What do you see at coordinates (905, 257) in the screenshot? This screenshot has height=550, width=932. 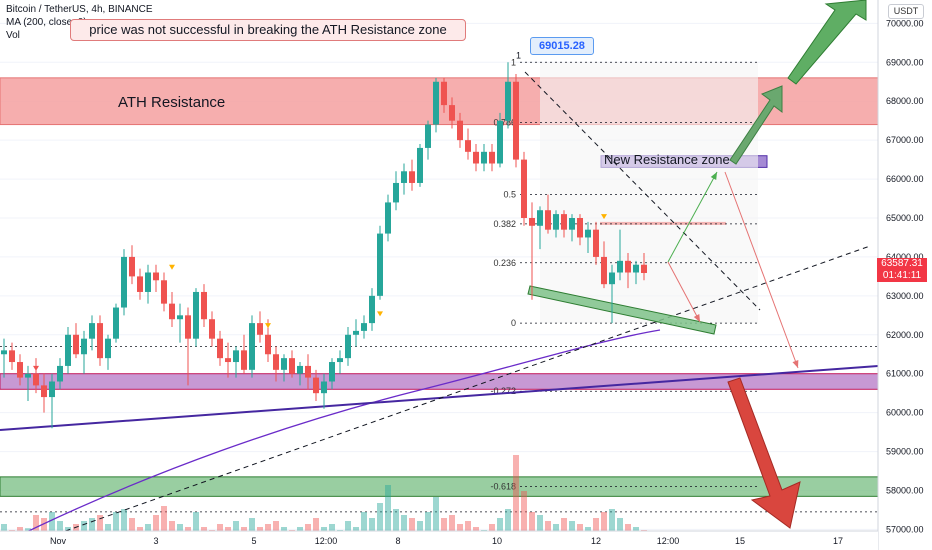 I see `price-tick-label: 64000.00` at bounding box center [905, 257].